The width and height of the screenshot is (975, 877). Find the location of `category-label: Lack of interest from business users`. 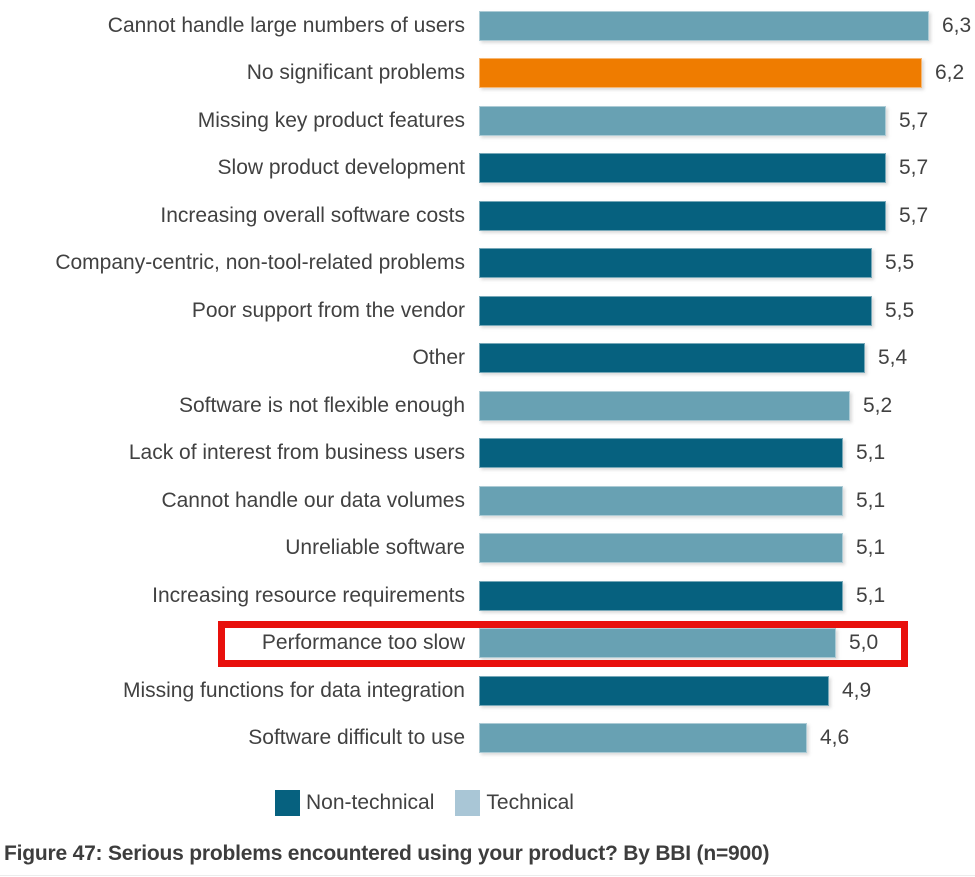

category-label: Lack of interest from business users is located at coordinates (296, 453).